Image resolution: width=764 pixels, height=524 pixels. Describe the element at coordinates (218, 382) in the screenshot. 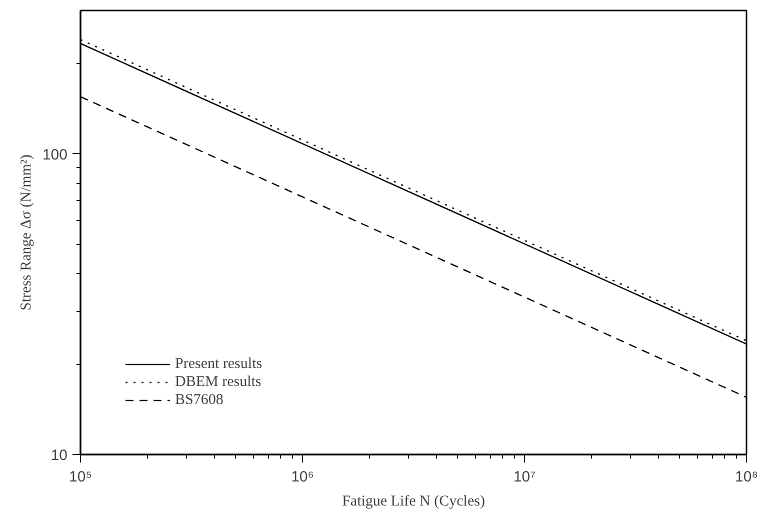

I see `legend-label: DBEM results` at that location.